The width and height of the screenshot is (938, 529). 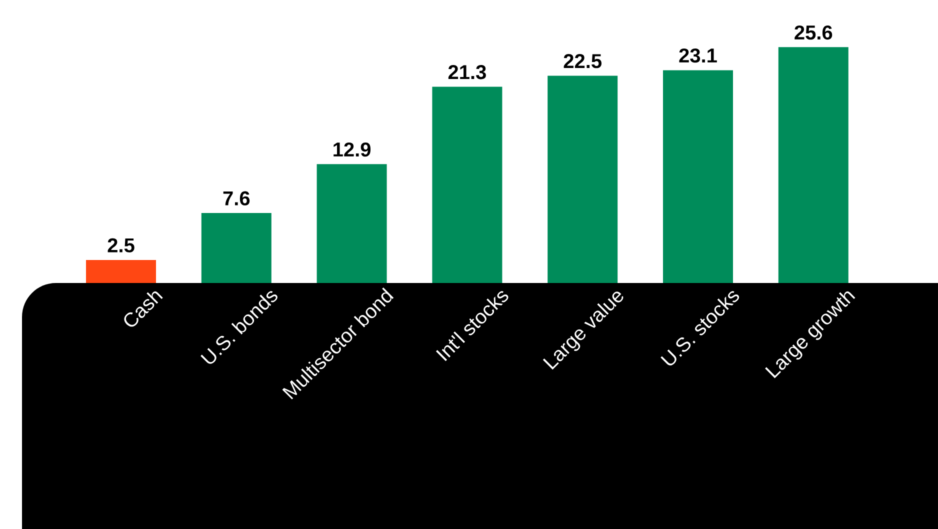 What do you see at coordinates (467, 72) in the screenshot?
I see `data-label: 21.3` at bounding box center [467, 72].